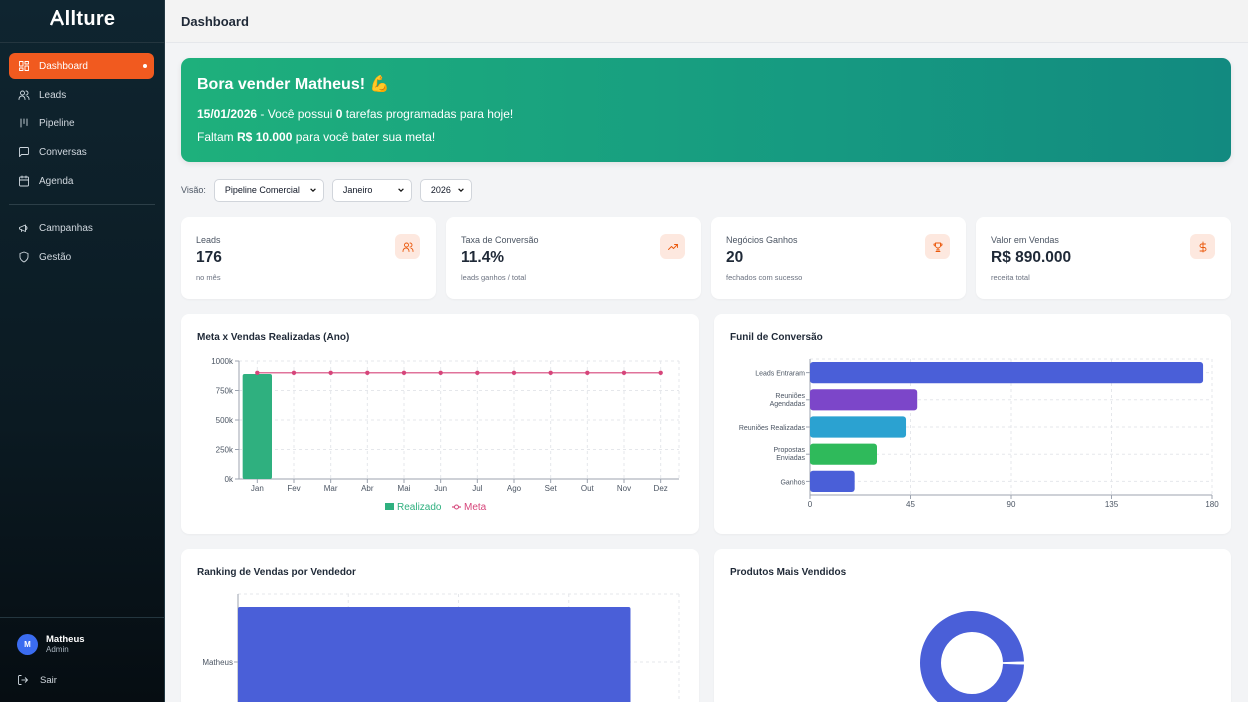 This screenshot has width=1248, height=702. Describe the element at coordinates (434, 654) in the screenshot. I see `ranking-bar` at that location.